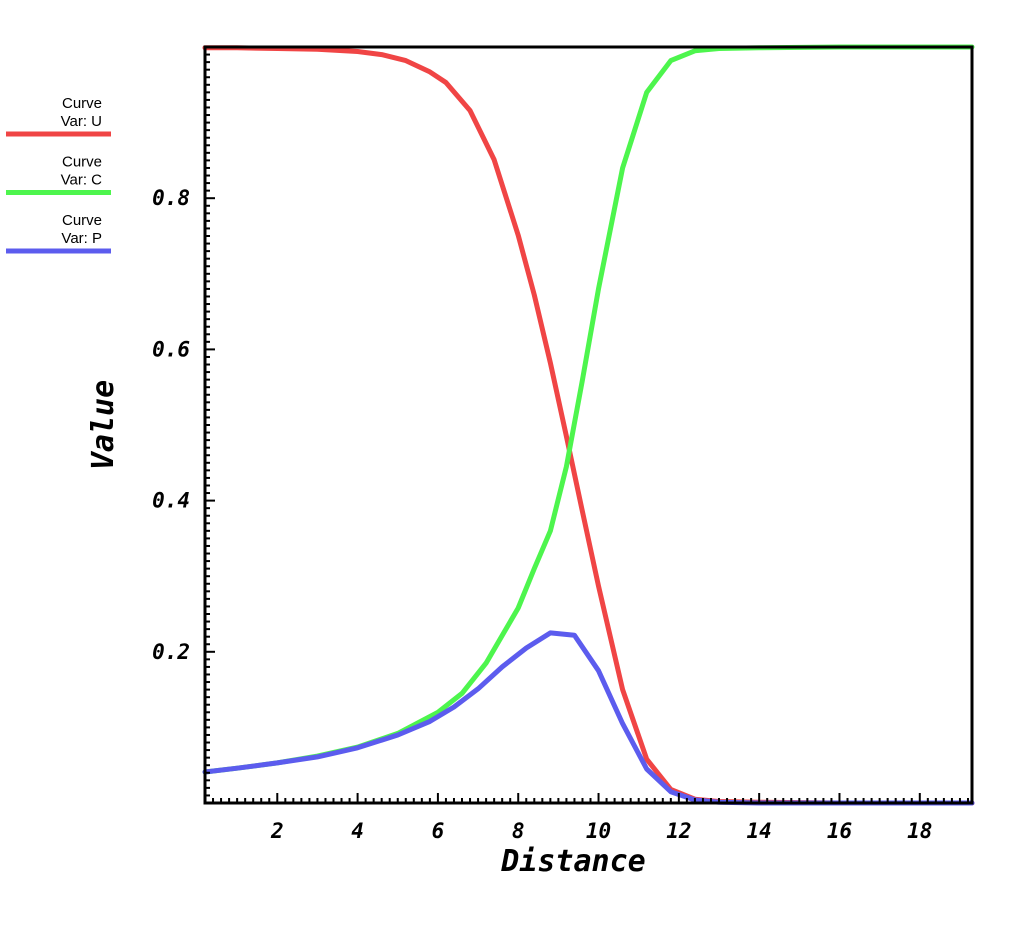 The width and height of the screenshot is (1024, 946). What do you see at coordinates (82, 180) in the screenshot?
I see `legend-label: Var: C` at bounding box center [82, 180].